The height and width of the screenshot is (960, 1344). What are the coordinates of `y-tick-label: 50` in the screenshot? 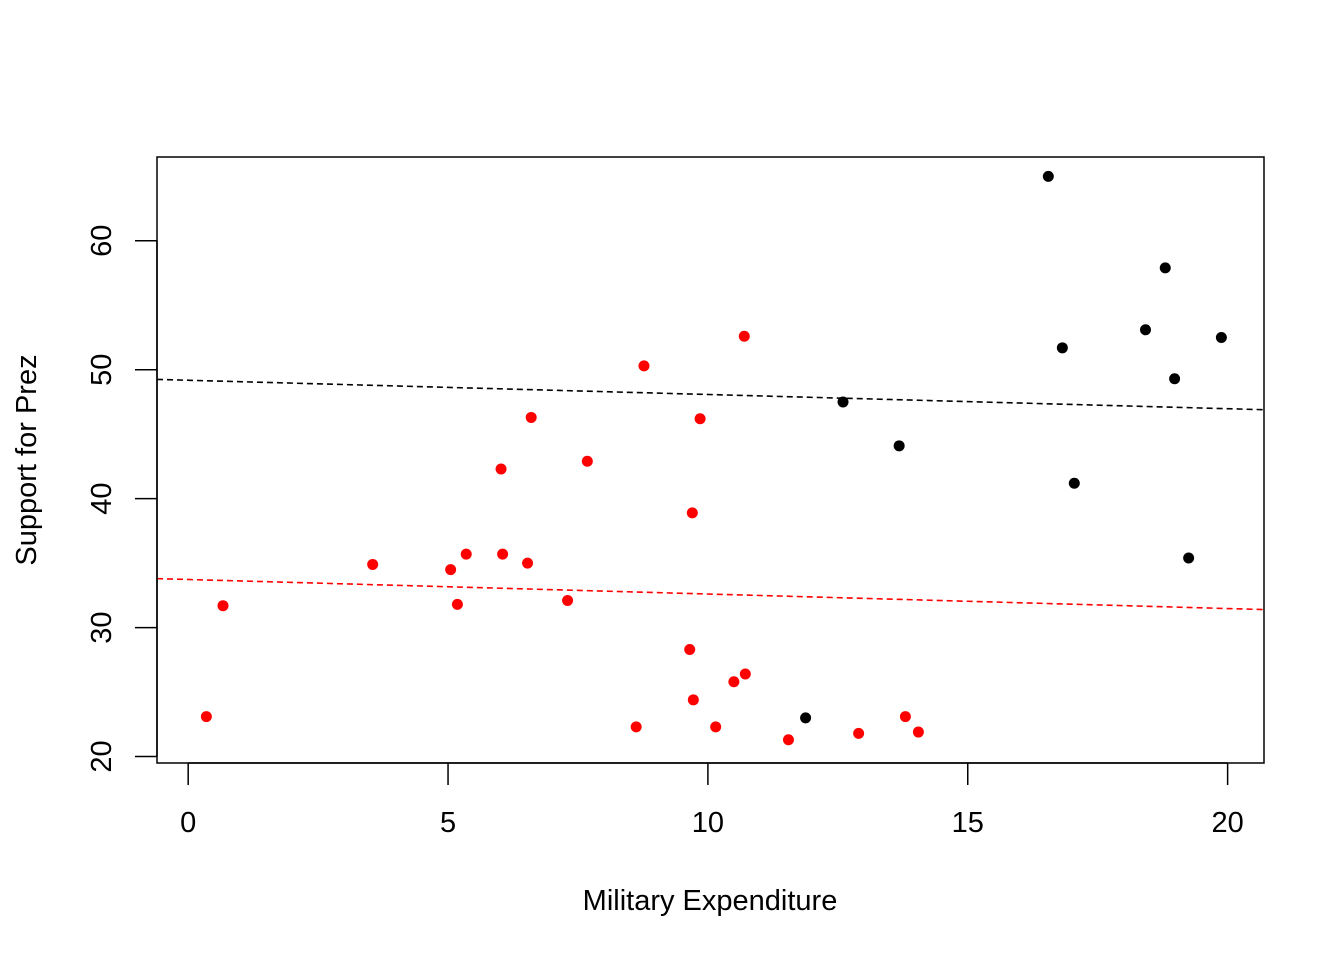 It's located at (102, 370).